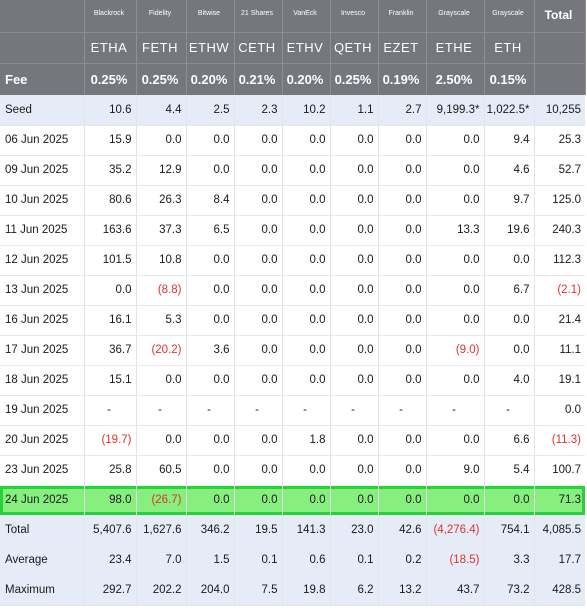  What do you see at coordinates (455, 470) in the screenshot?
I see `flow-cell: 9.0` at bounding box center [455, 470].